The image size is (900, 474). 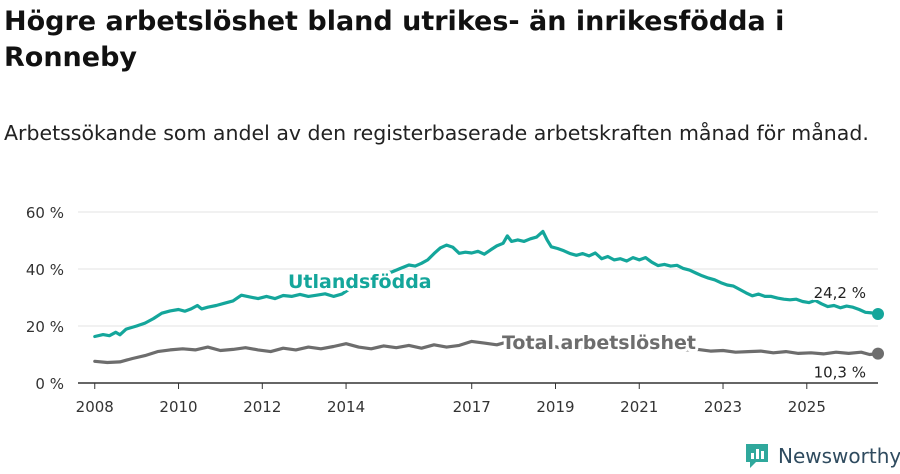 What do you see at coordinates (840, 293) in the screenshot?
I see `end-value-utlandsfodda: 24,2 %` at bounding box center [840, 293].